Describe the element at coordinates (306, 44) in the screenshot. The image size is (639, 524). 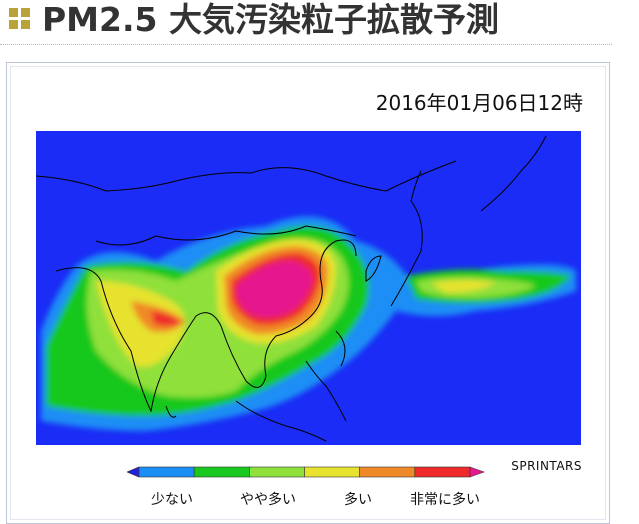
I see `divider` at that location.